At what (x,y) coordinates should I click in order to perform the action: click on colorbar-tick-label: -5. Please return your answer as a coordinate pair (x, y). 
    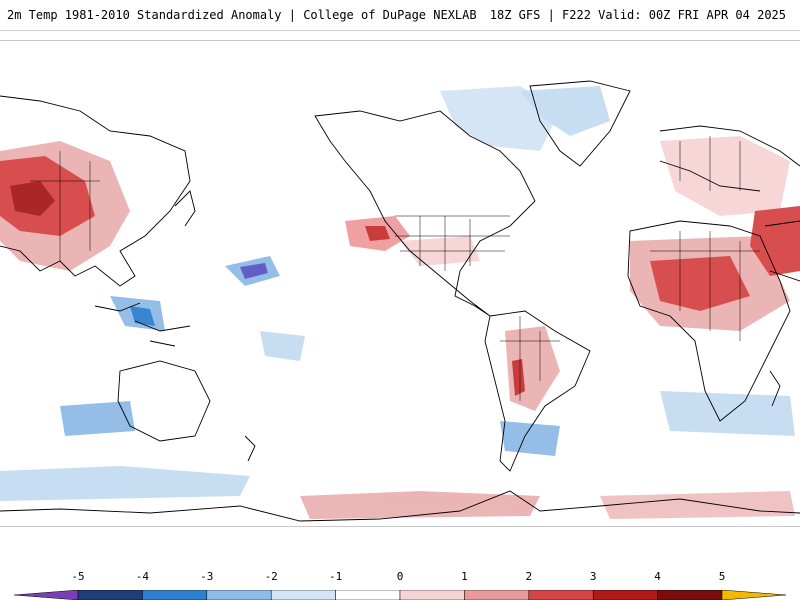
    Looking at the image, I should click on (78, 576).